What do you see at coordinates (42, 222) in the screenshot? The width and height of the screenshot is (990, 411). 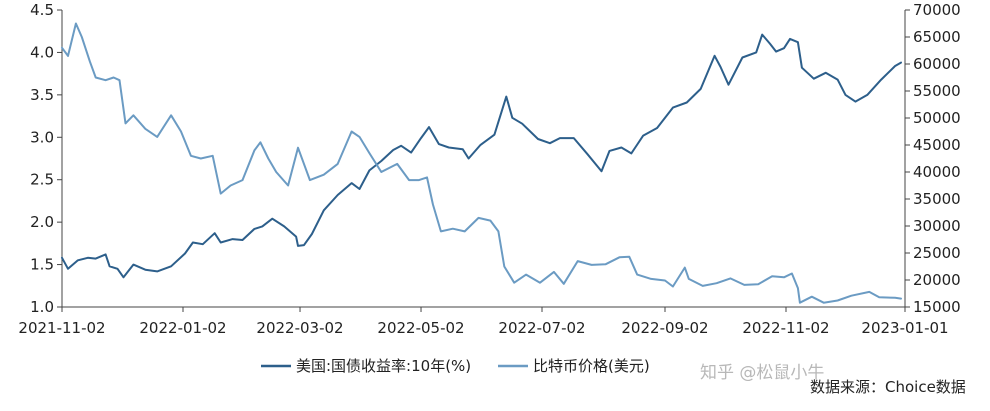 I see `left-tick-label: 2.0` at bounding box center [42, 222].